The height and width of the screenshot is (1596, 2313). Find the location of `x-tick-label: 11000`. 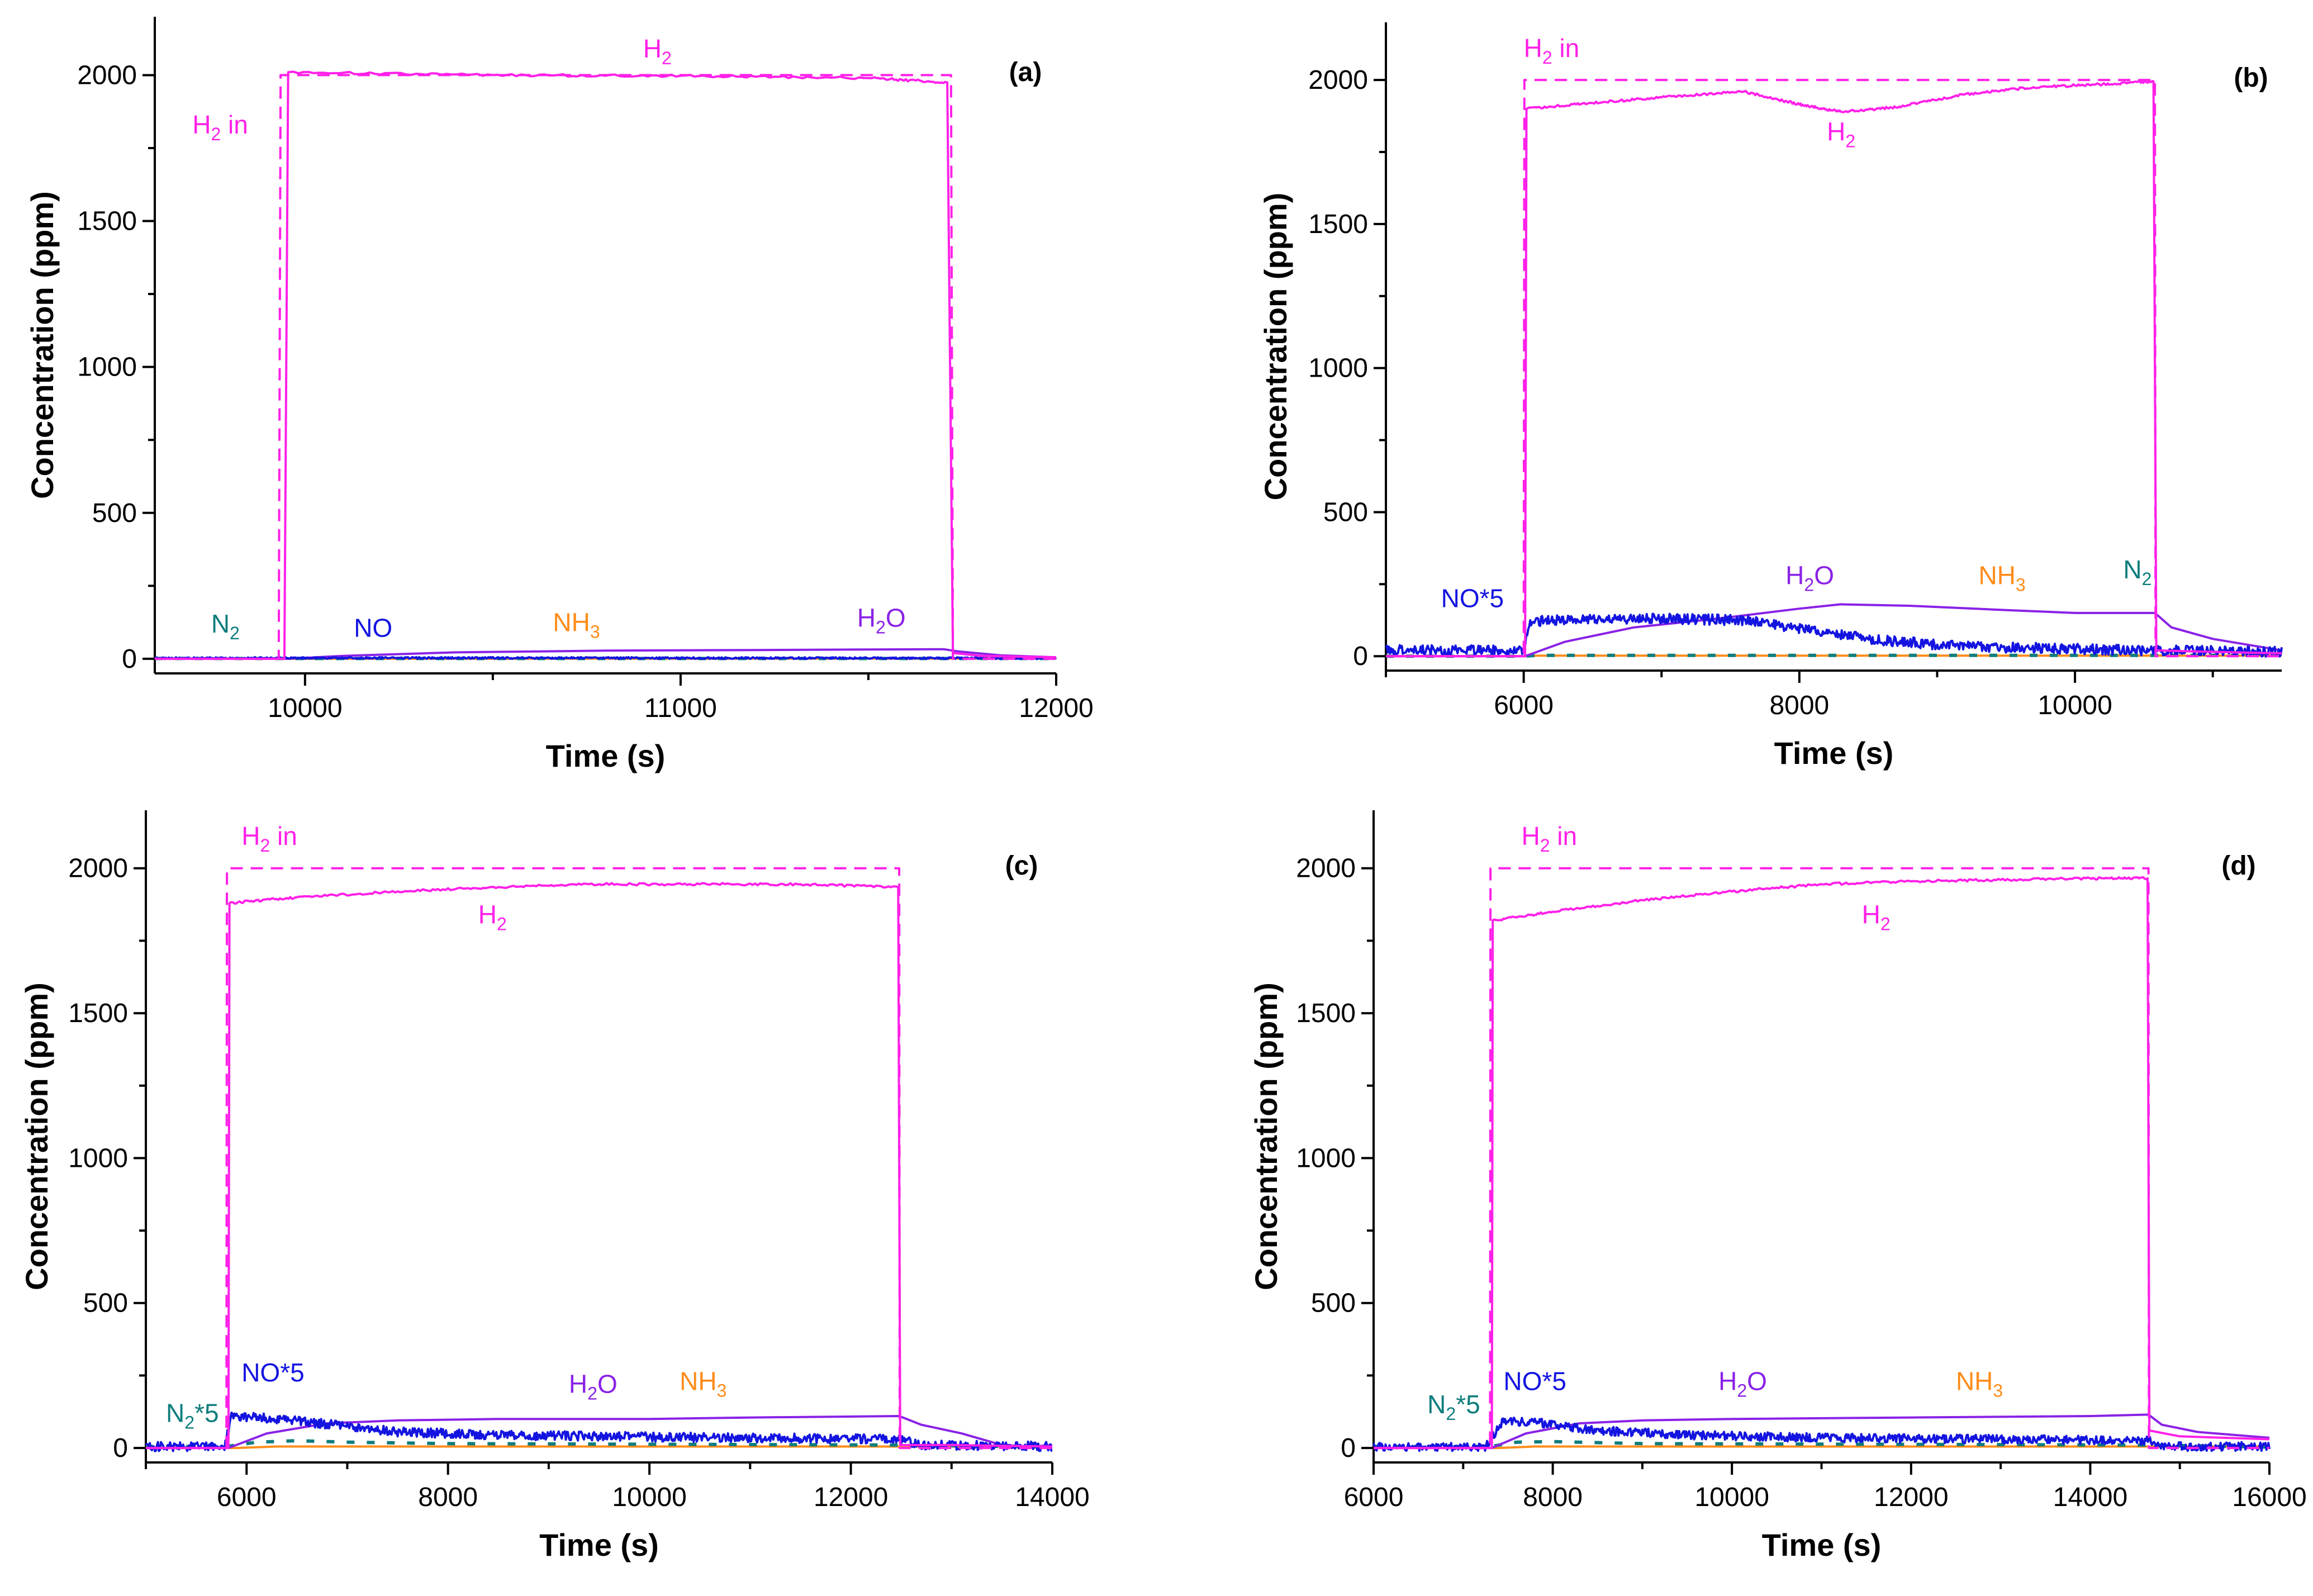

x-tick-label: 11000 is located at coordinates (681, 708).